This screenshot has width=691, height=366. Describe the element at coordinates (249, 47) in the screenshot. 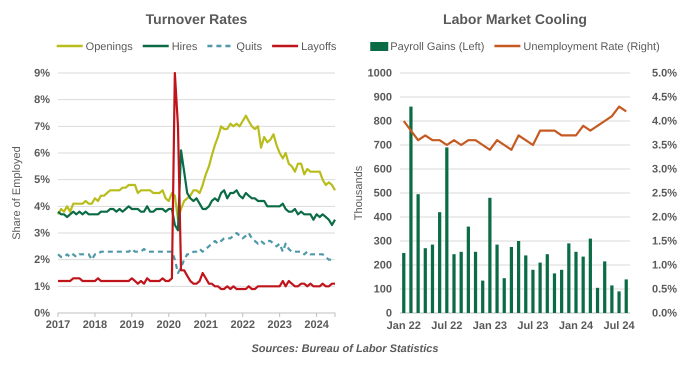

I see `legend-label: Quits` at that location.